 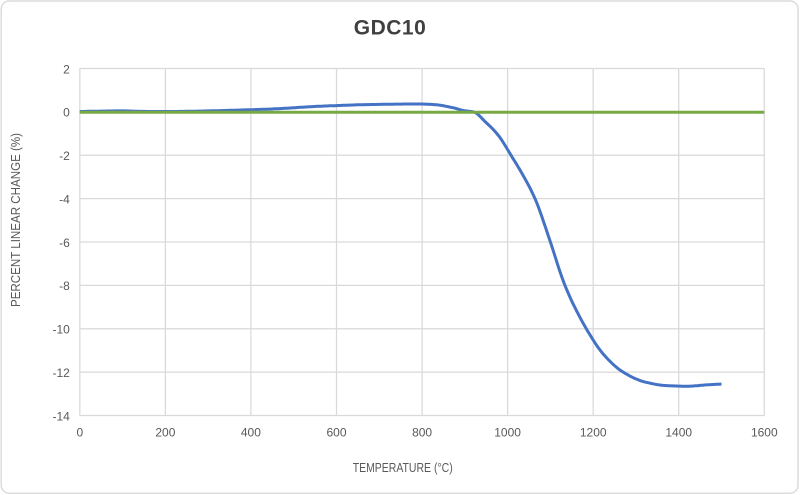 I want to click on svg-text: -6, so click(x=64, y=243).